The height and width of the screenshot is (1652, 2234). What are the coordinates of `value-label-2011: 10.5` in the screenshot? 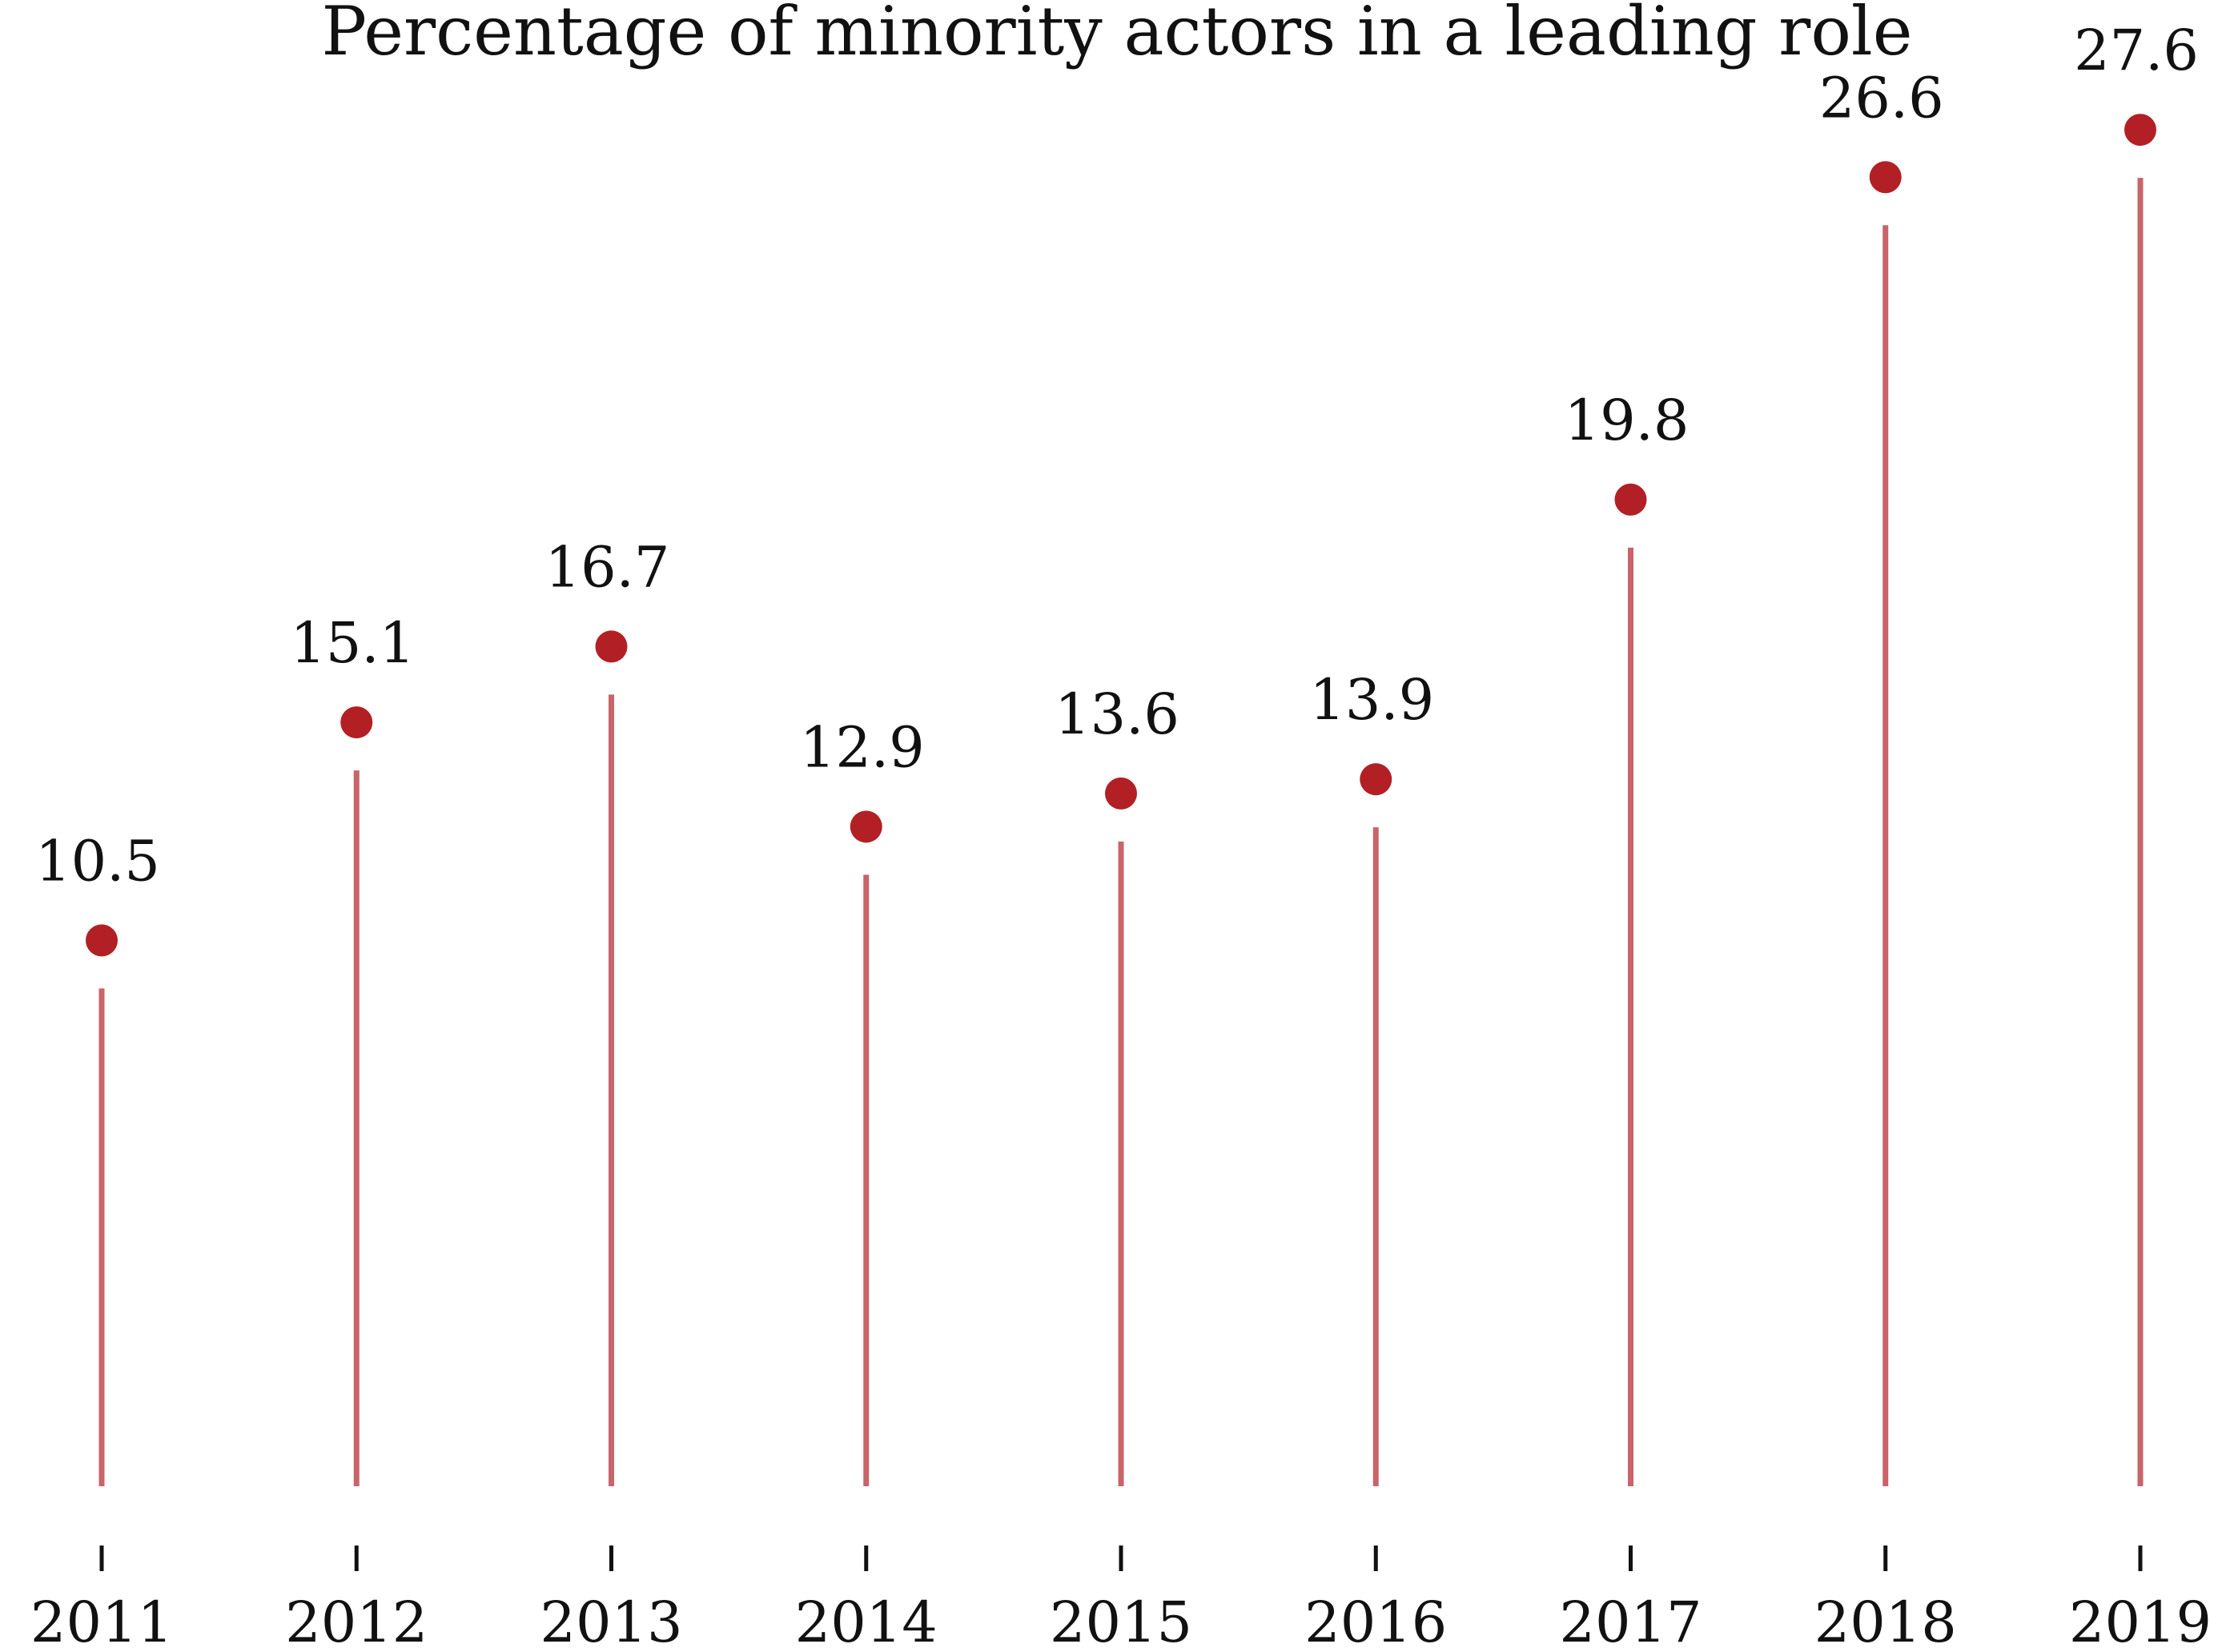 It's located at (98, 861).